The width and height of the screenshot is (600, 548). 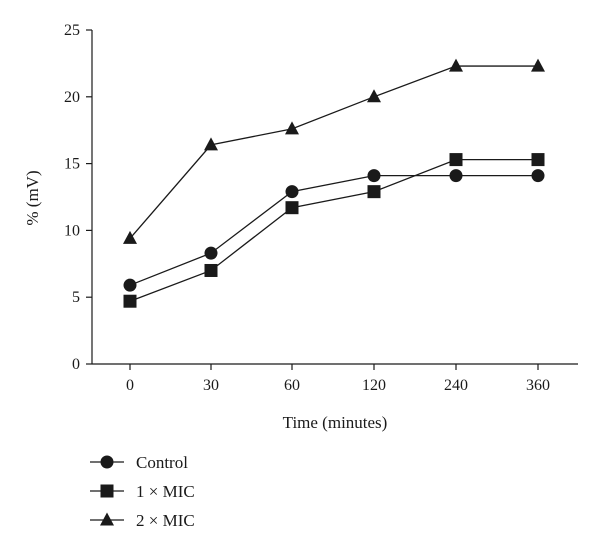 I want to click on y-tick-label: 5, so click(x=76, y=297).